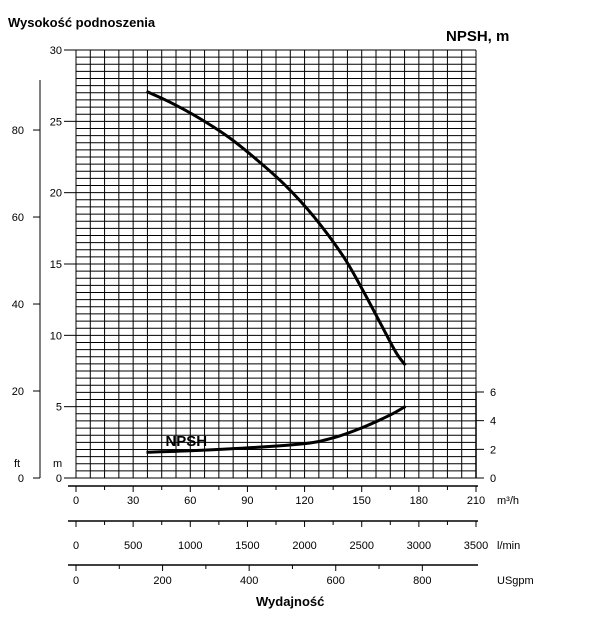 This screenshot has height=622, width=600. I want to click on x-tick-label: 60, so click(190, 501).